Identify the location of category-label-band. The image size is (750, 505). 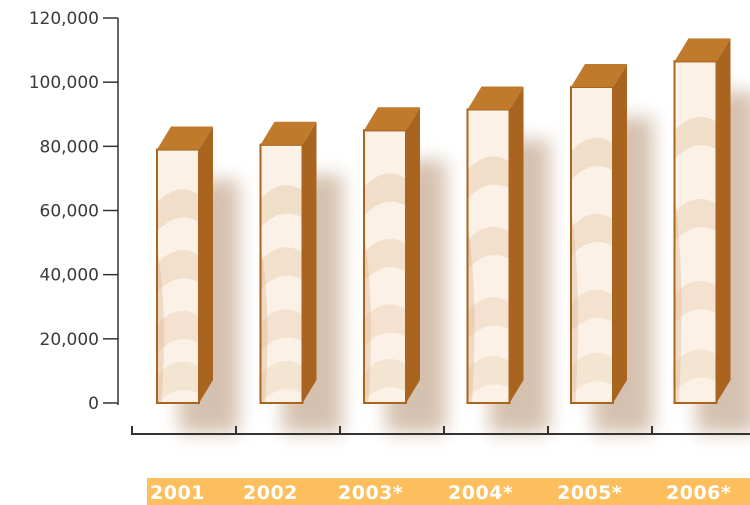
(448, 491).